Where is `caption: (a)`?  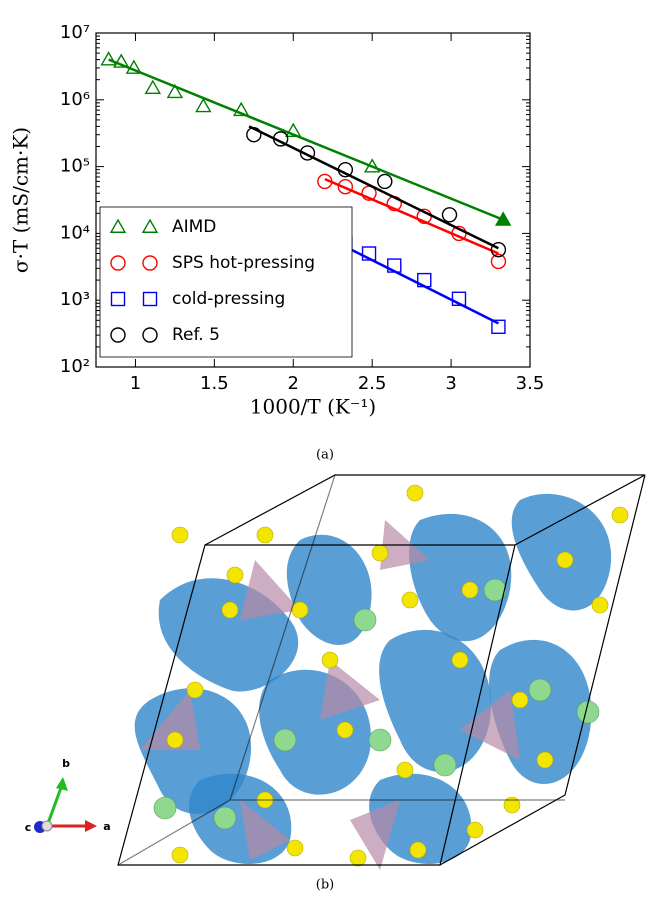 caption: (a) is located at coordinates (325, 455).